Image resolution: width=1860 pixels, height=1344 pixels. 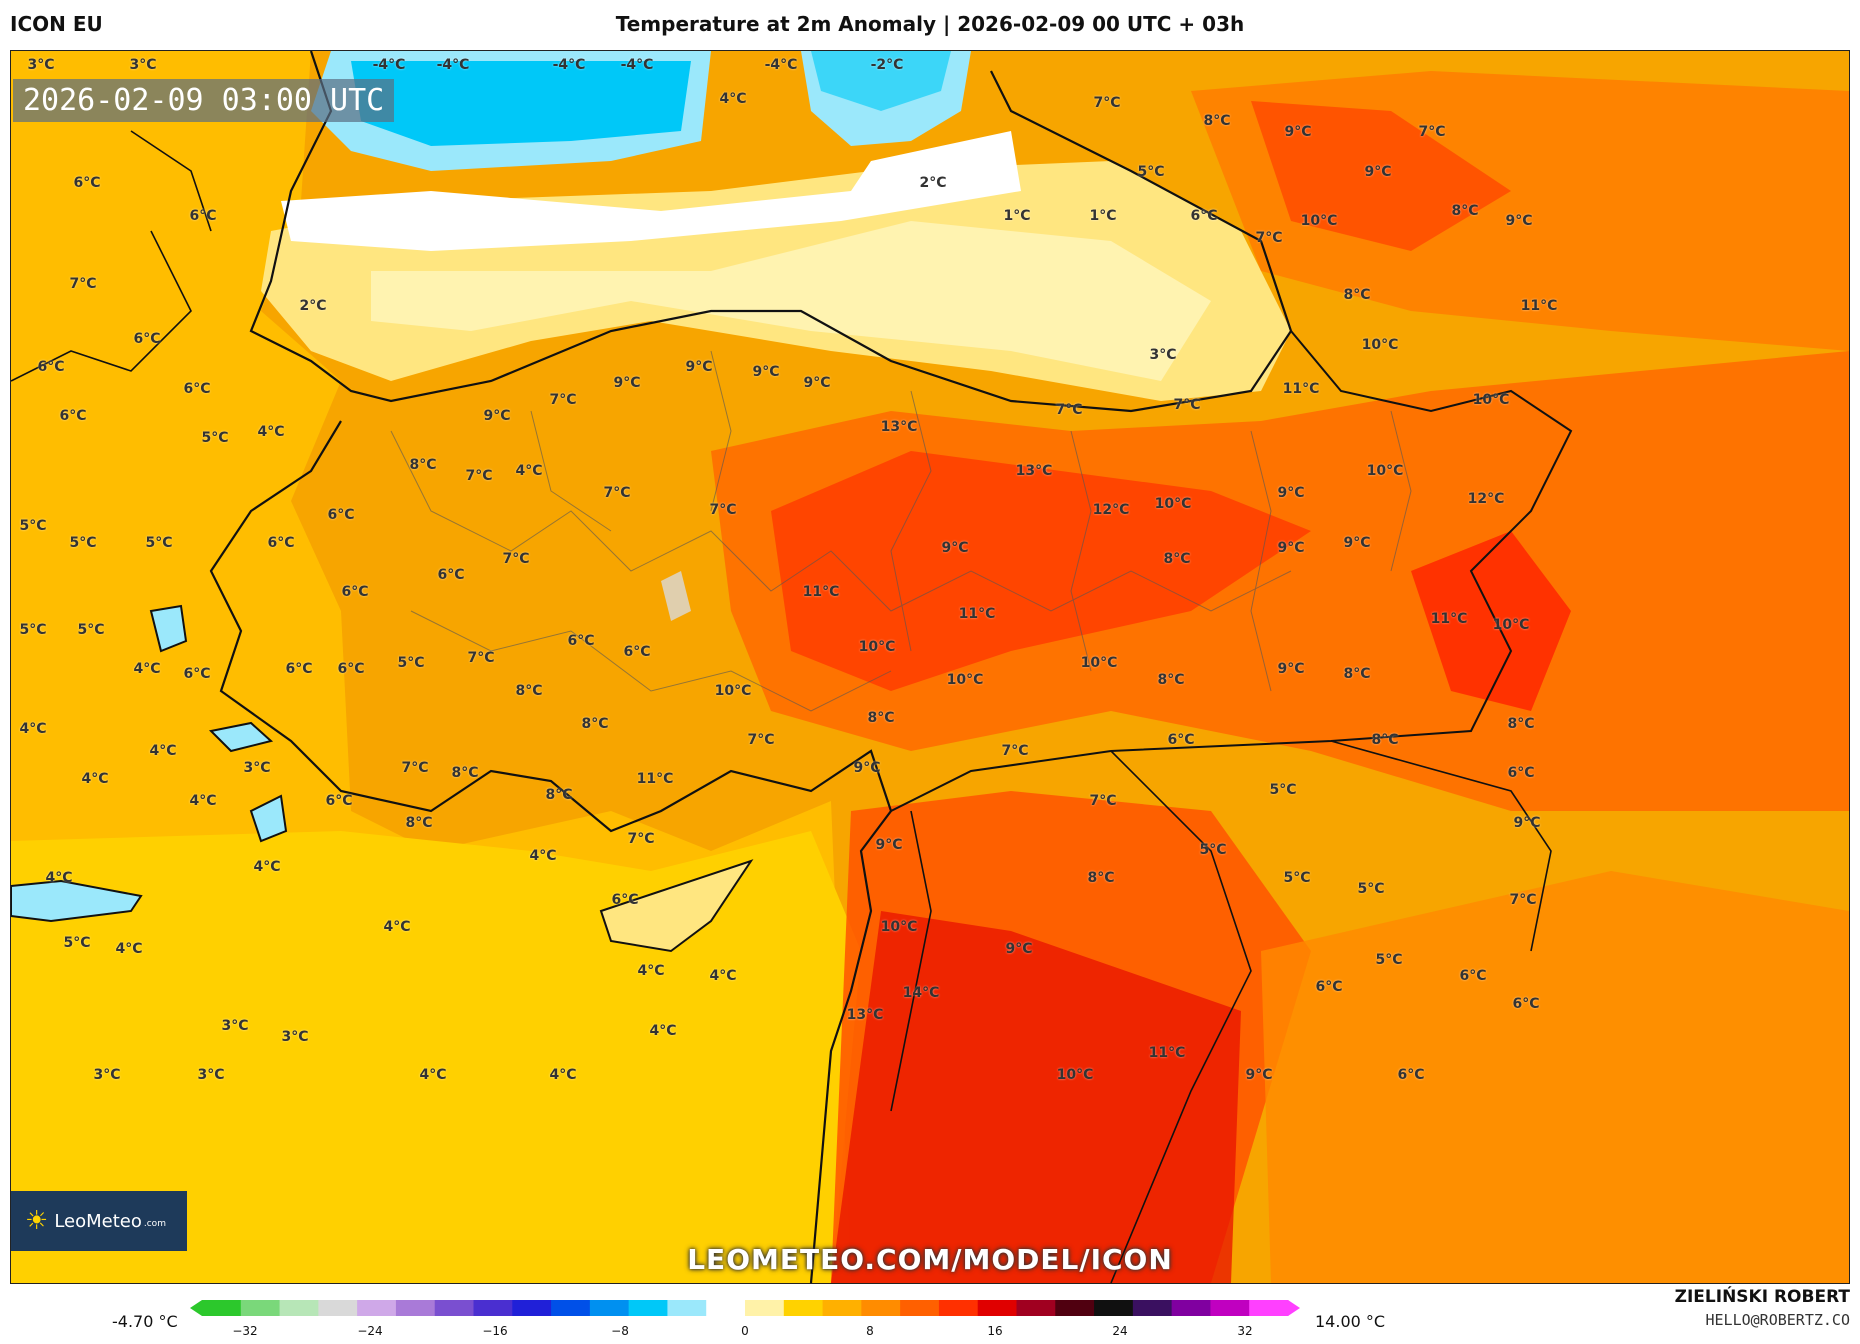 I want to click on scale-tick-label: 0, so click(x=745, y=1331).